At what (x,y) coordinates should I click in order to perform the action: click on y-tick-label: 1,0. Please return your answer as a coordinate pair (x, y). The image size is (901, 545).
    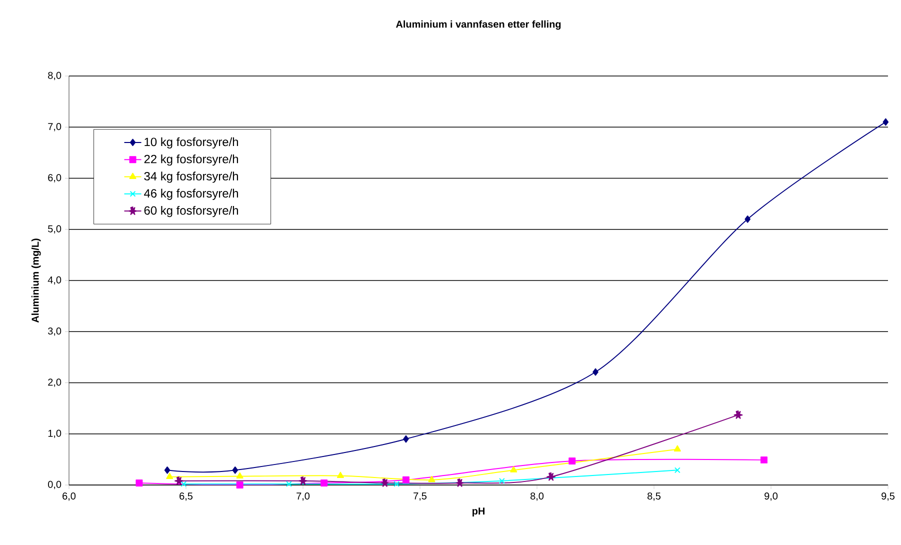
    Looking at the image, I should click on (55, 434).